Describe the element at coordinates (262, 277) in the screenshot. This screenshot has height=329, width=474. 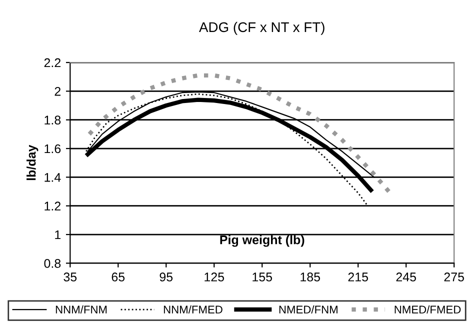
I see `x-tick-label: 155` at that location.